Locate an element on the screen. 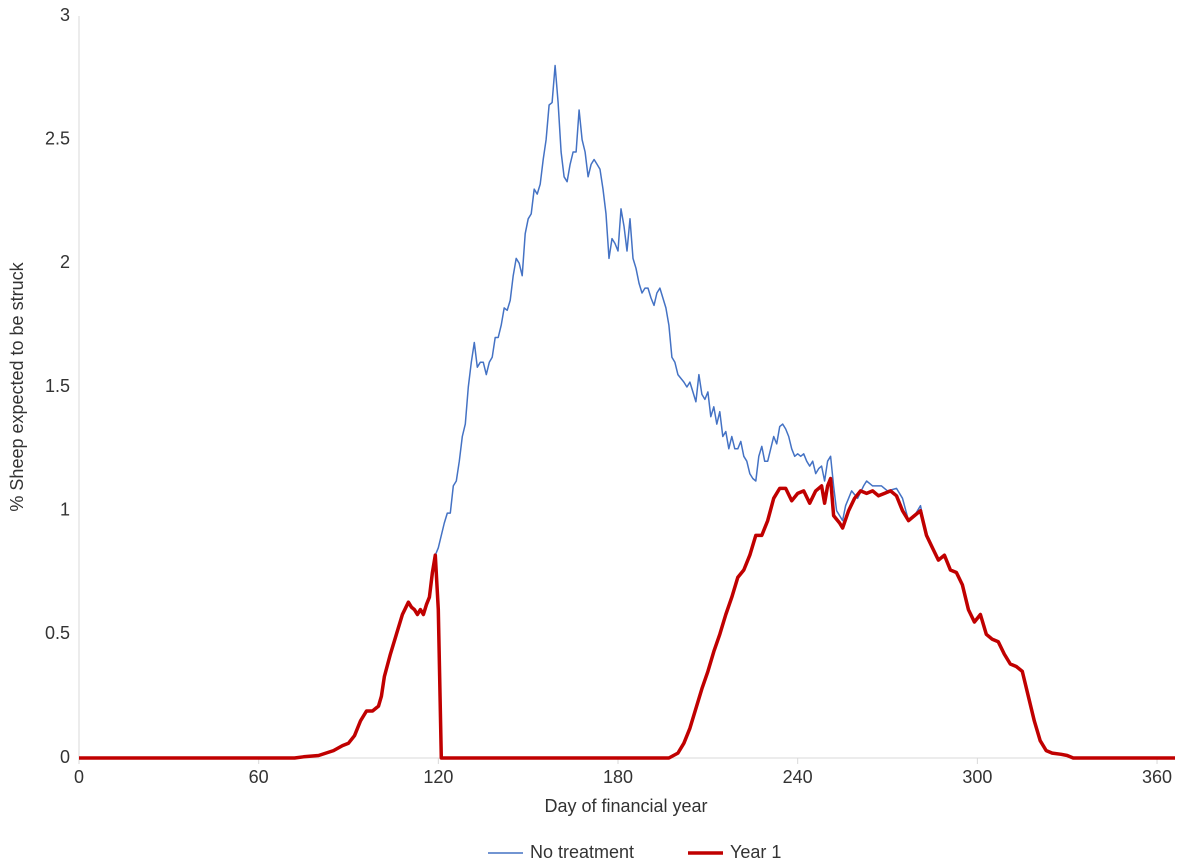  y-tick-label: 2.5 is located at coordinates (57, 138).